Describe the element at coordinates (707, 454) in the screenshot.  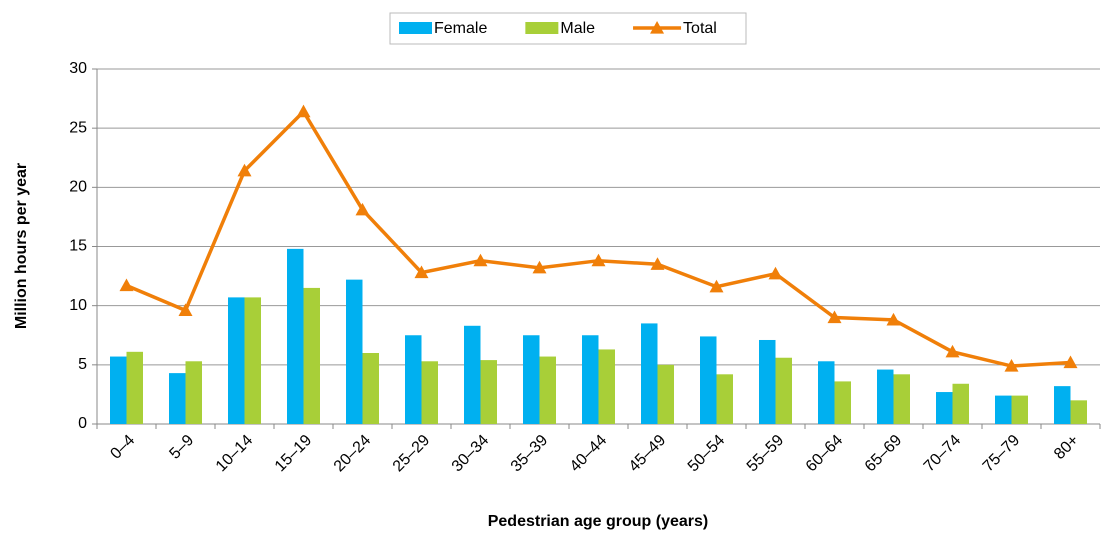
I see `x-tick-label: 50–54` at that location.